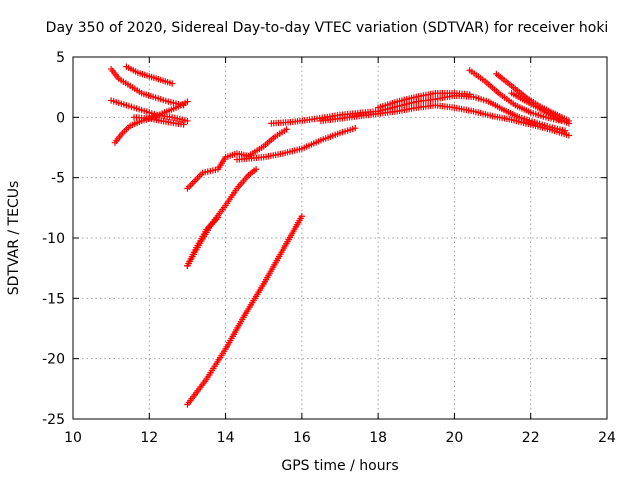 Image resolution: width=640 pixels, height=480 pixels. Describe the element at coordinates (73, 438) in the screenshot. I see `x-tick-label: 10` at that location.